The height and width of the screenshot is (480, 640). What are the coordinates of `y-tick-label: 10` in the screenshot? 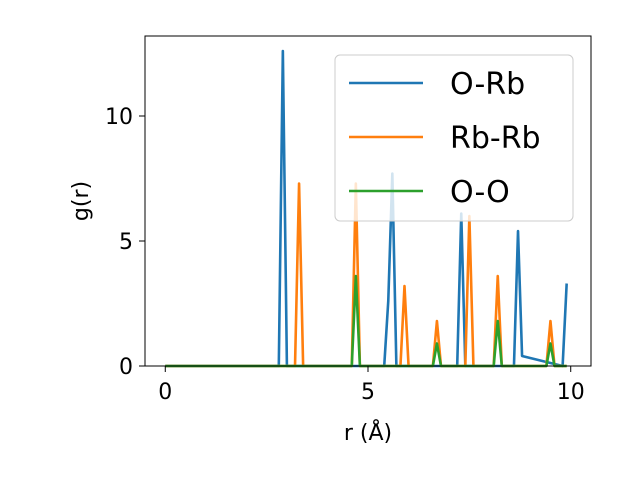 It's located at (119, 117).